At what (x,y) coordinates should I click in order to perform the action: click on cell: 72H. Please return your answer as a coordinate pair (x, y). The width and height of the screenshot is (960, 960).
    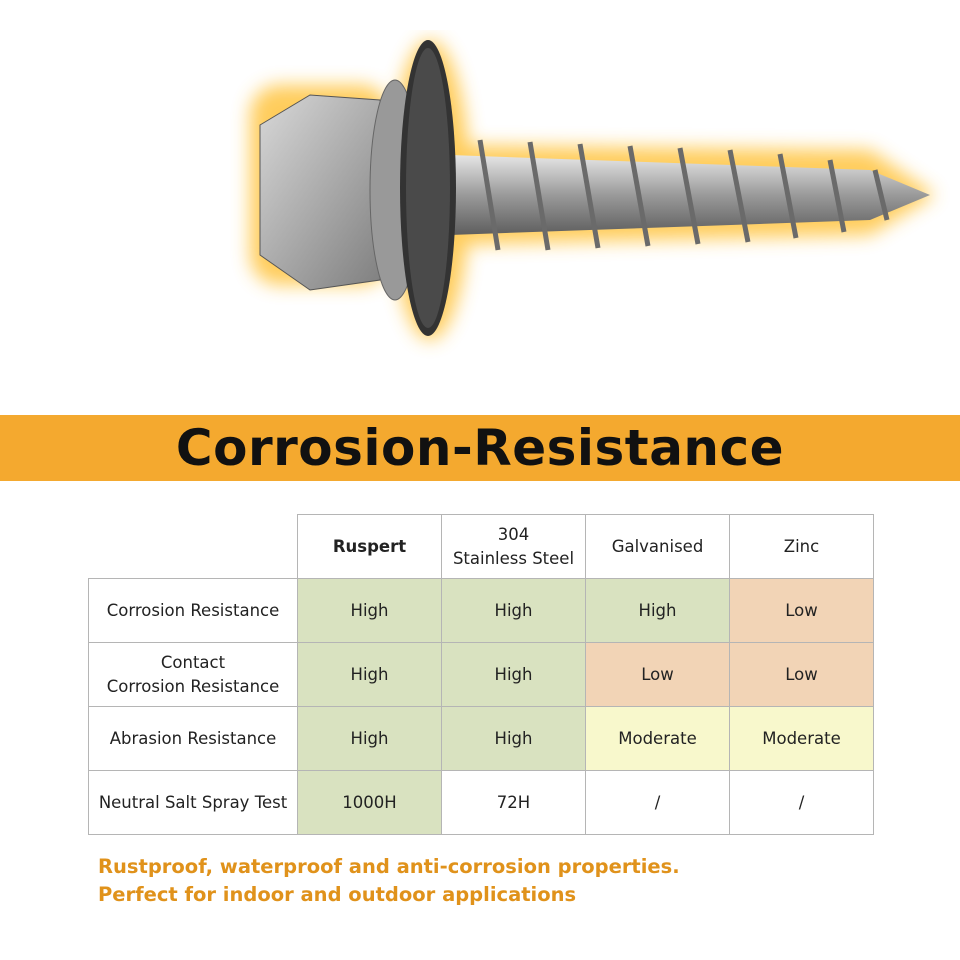
    Looking at the image, I should click on (513, 802).